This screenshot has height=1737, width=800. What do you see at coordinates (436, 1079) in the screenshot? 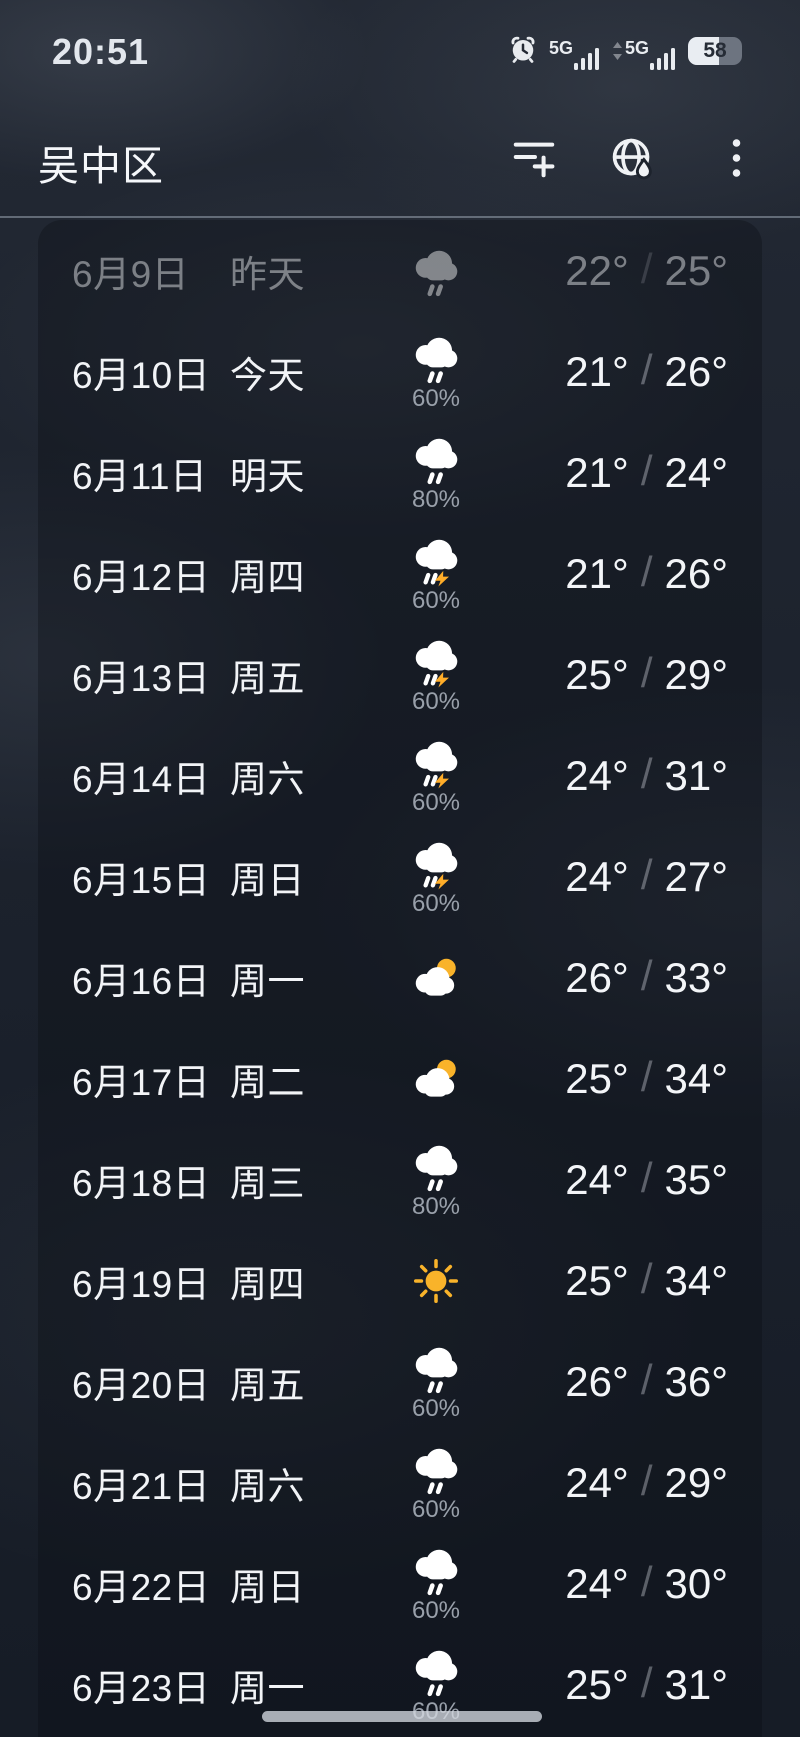
I see `partly-cloudy-icon` at bounding box center [436, 1079].